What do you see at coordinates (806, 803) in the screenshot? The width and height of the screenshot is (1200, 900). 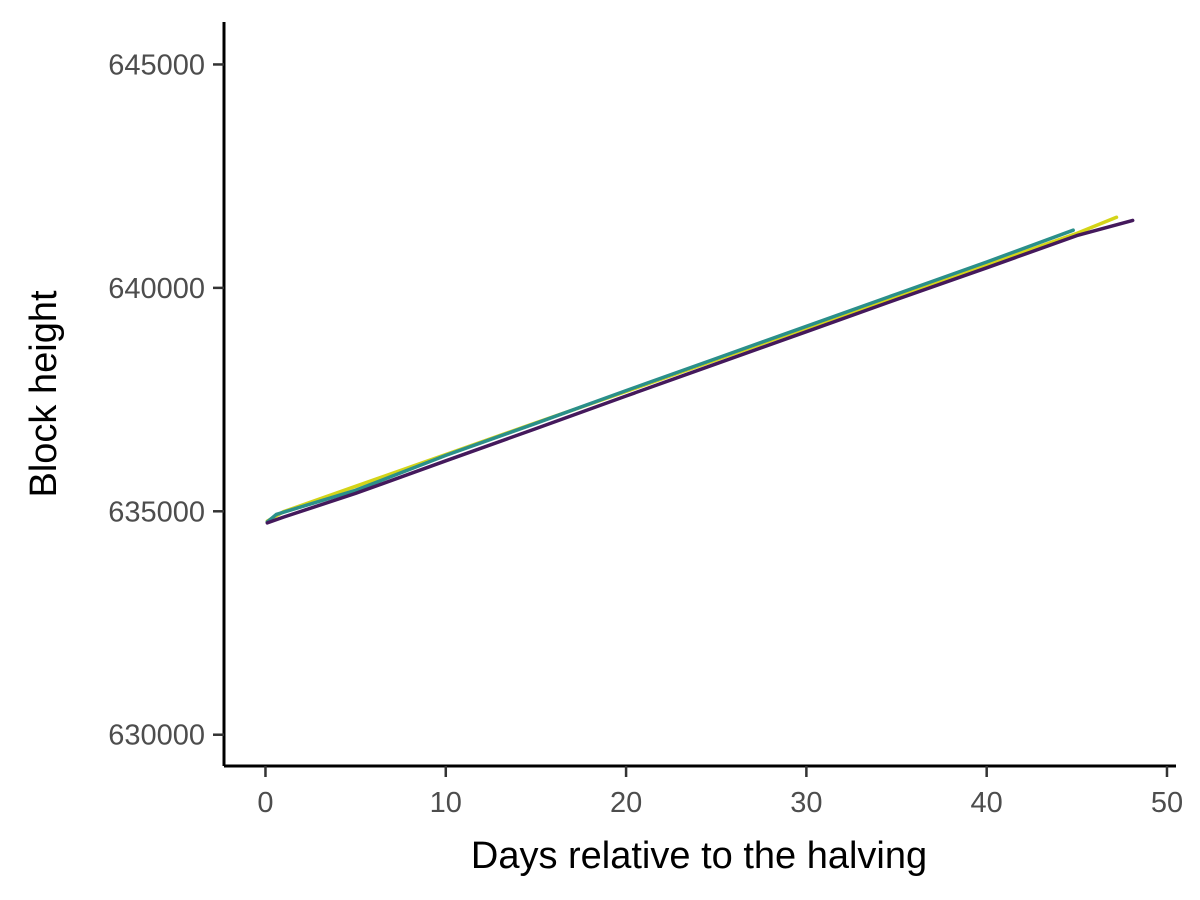 I see `x-tick-label: 30` at bounding box center [806, 803].